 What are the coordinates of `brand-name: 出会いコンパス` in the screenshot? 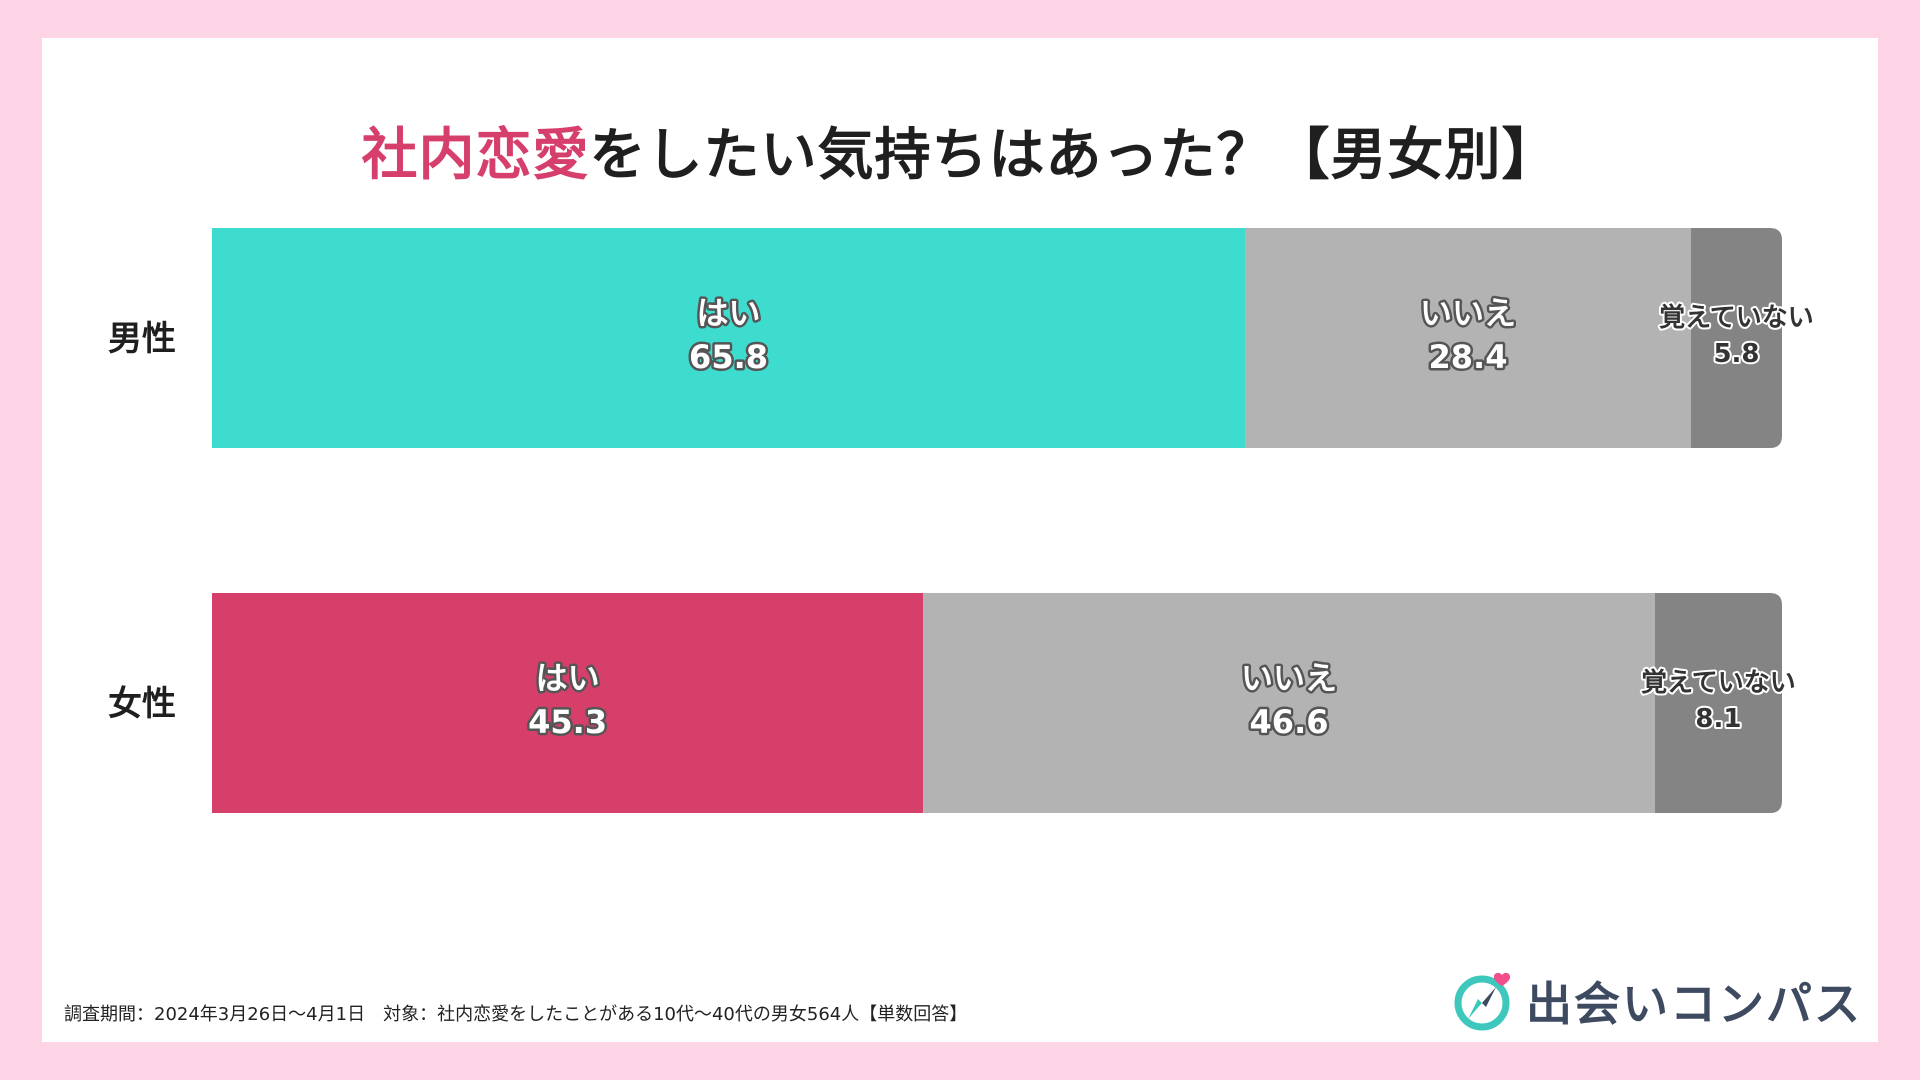 It's located at (1694, 1004).